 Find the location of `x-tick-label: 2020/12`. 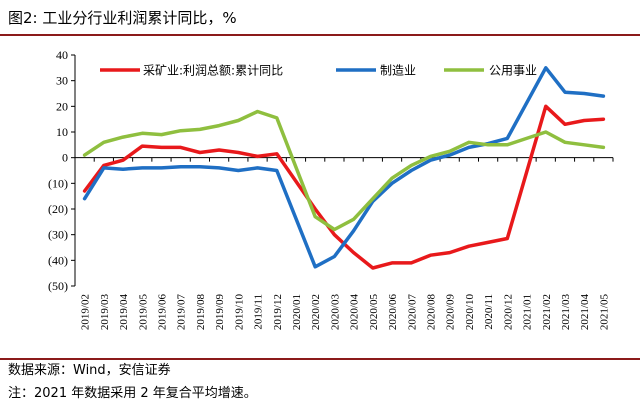

x-tick-label: 2020/12 is located at coordinates (508, 312).